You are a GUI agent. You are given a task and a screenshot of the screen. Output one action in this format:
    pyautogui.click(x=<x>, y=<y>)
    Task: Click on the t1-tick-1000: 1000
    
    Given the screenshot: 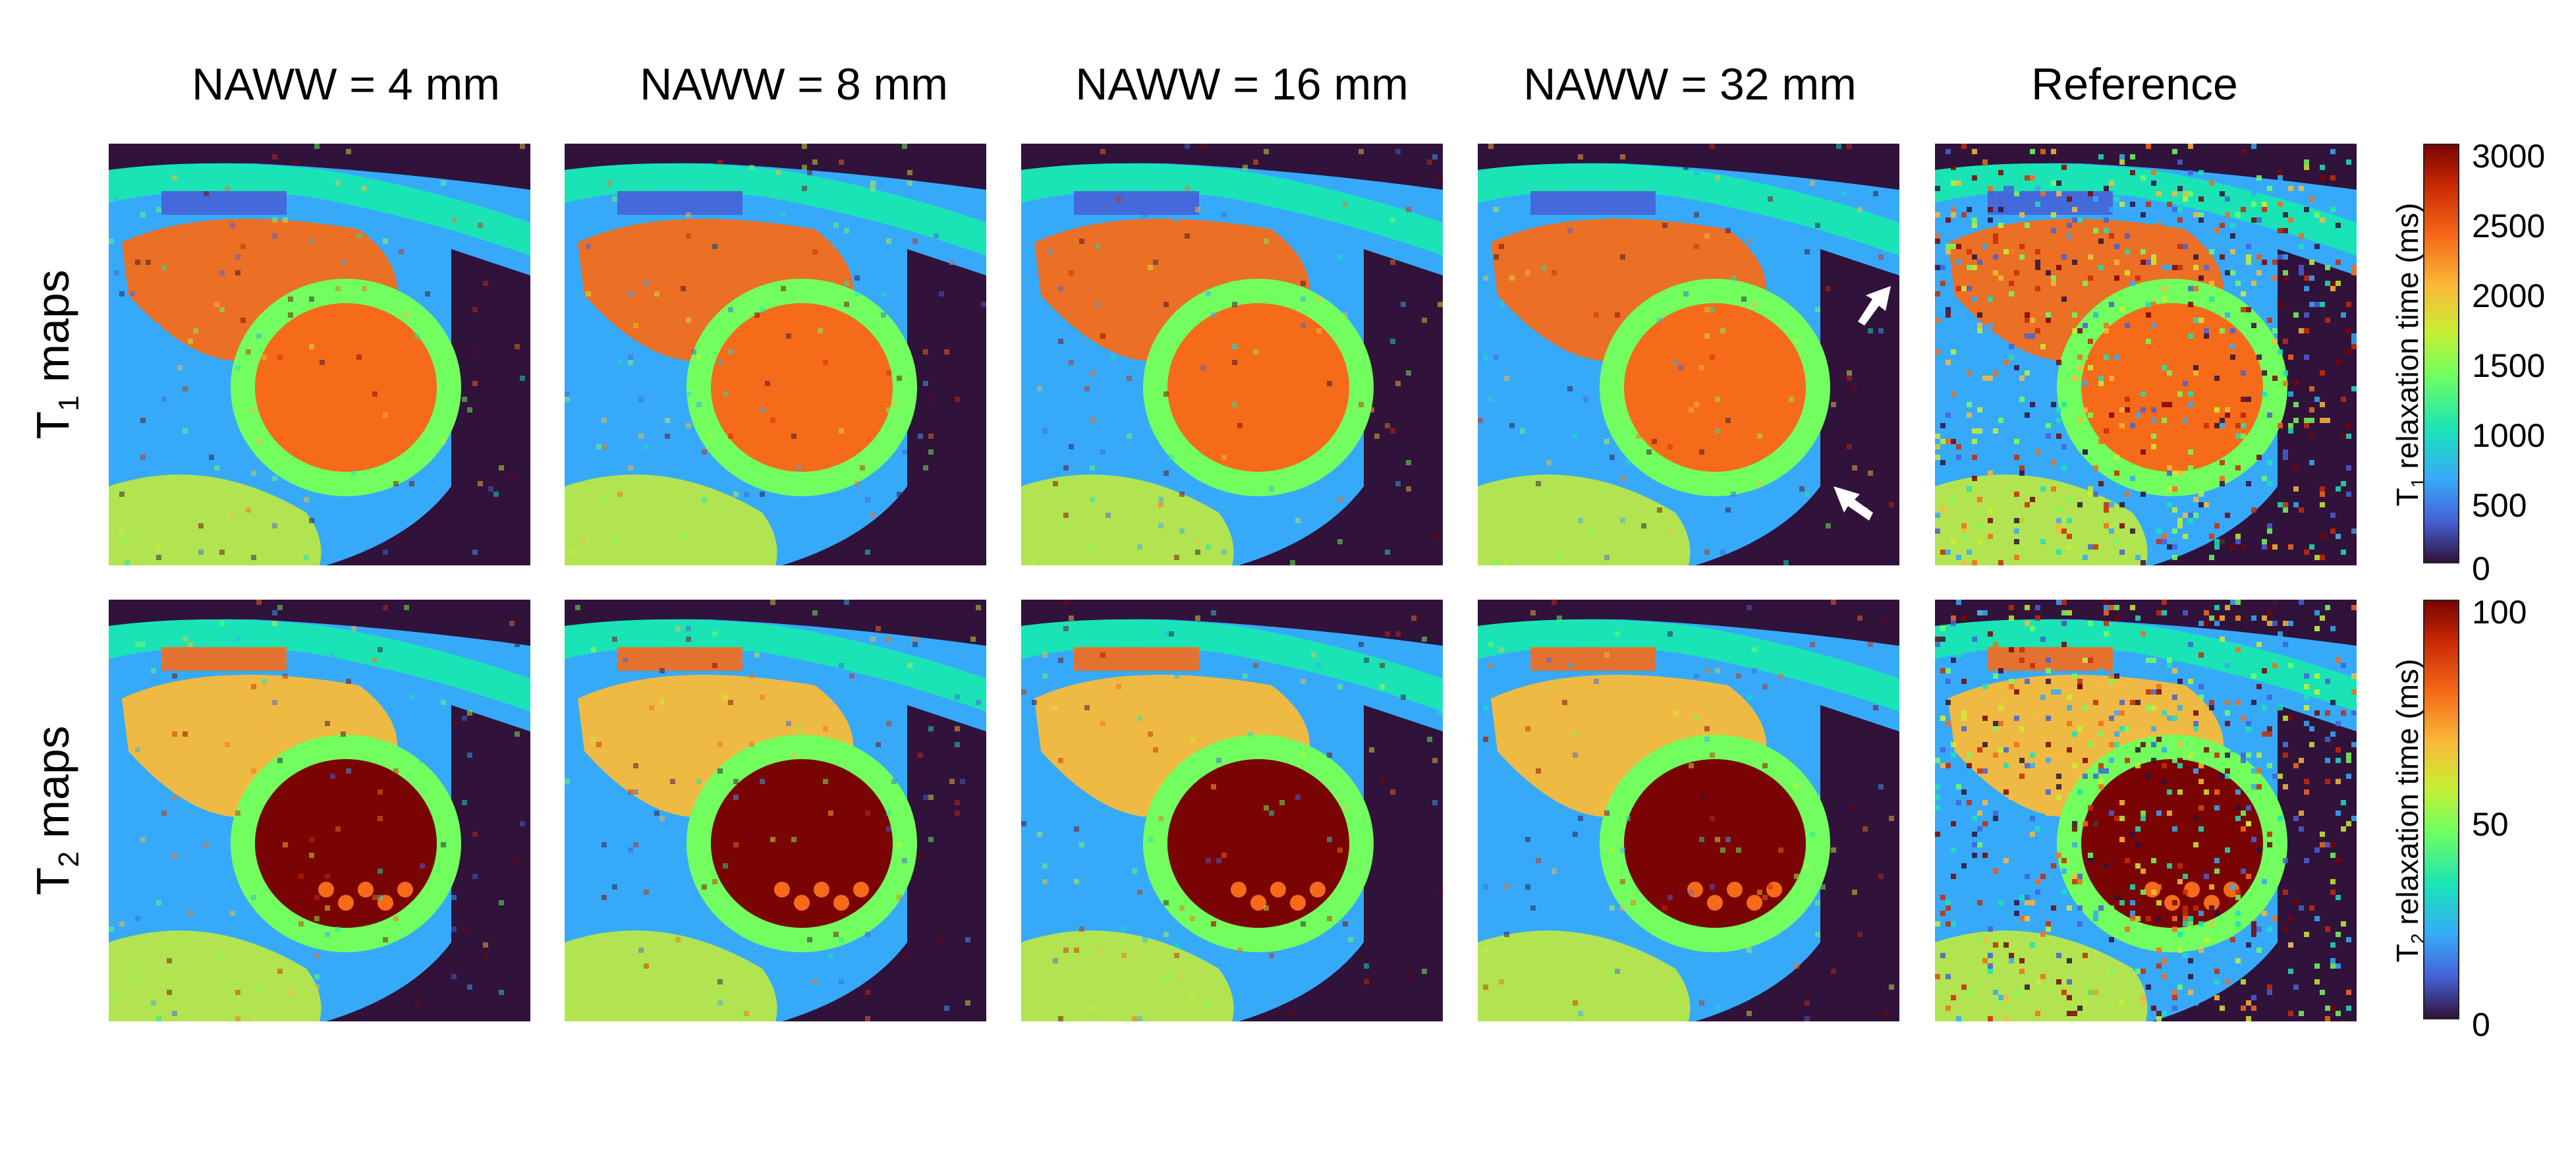 What is the action you would take?
    pyautogui.click(x=2509, y=435)
    